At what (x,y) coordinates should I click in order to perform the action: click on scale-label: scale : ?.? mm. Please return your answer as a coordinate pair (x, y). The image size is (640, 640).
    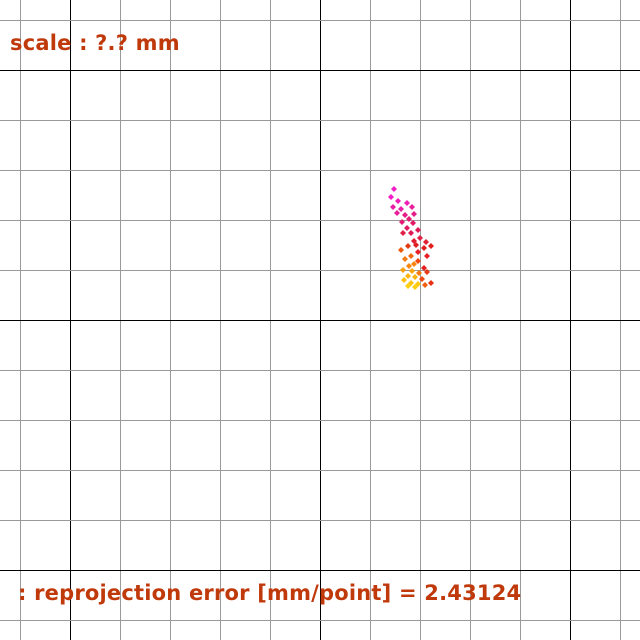
    Looking at the image, I should click on (95, 43).